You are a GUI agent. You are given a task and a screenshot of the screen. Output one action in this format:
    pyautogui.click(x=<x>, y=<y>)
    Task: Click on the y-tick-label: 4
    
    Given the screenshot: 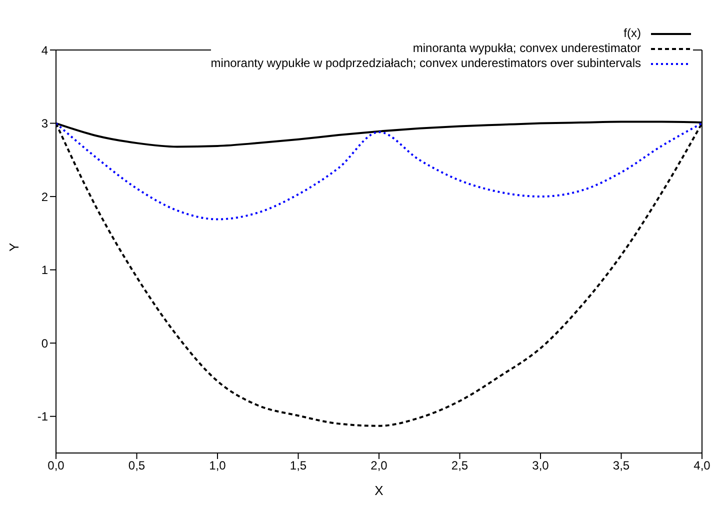 What is the action you would take?
    pyautogui.click(x=44, y=50)
    